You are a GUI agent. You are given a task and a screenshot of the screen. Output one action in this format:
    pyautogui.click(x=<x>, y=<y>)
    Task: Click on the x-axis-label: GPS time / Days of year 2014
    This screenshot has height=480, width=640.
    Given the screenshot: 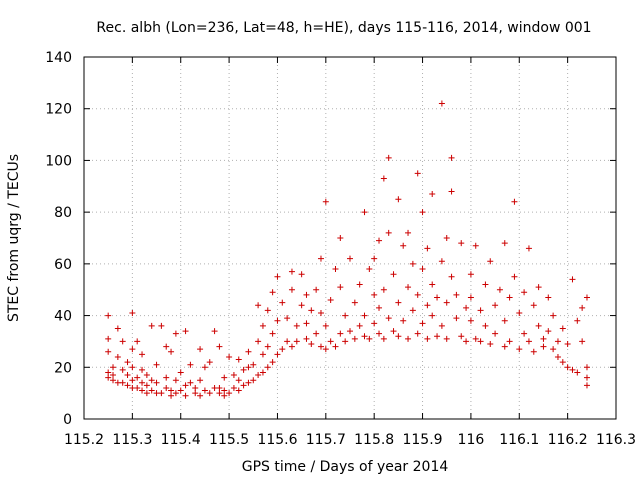 What is the action you would take?
    pyautogui.click(x=345, y=467)
    